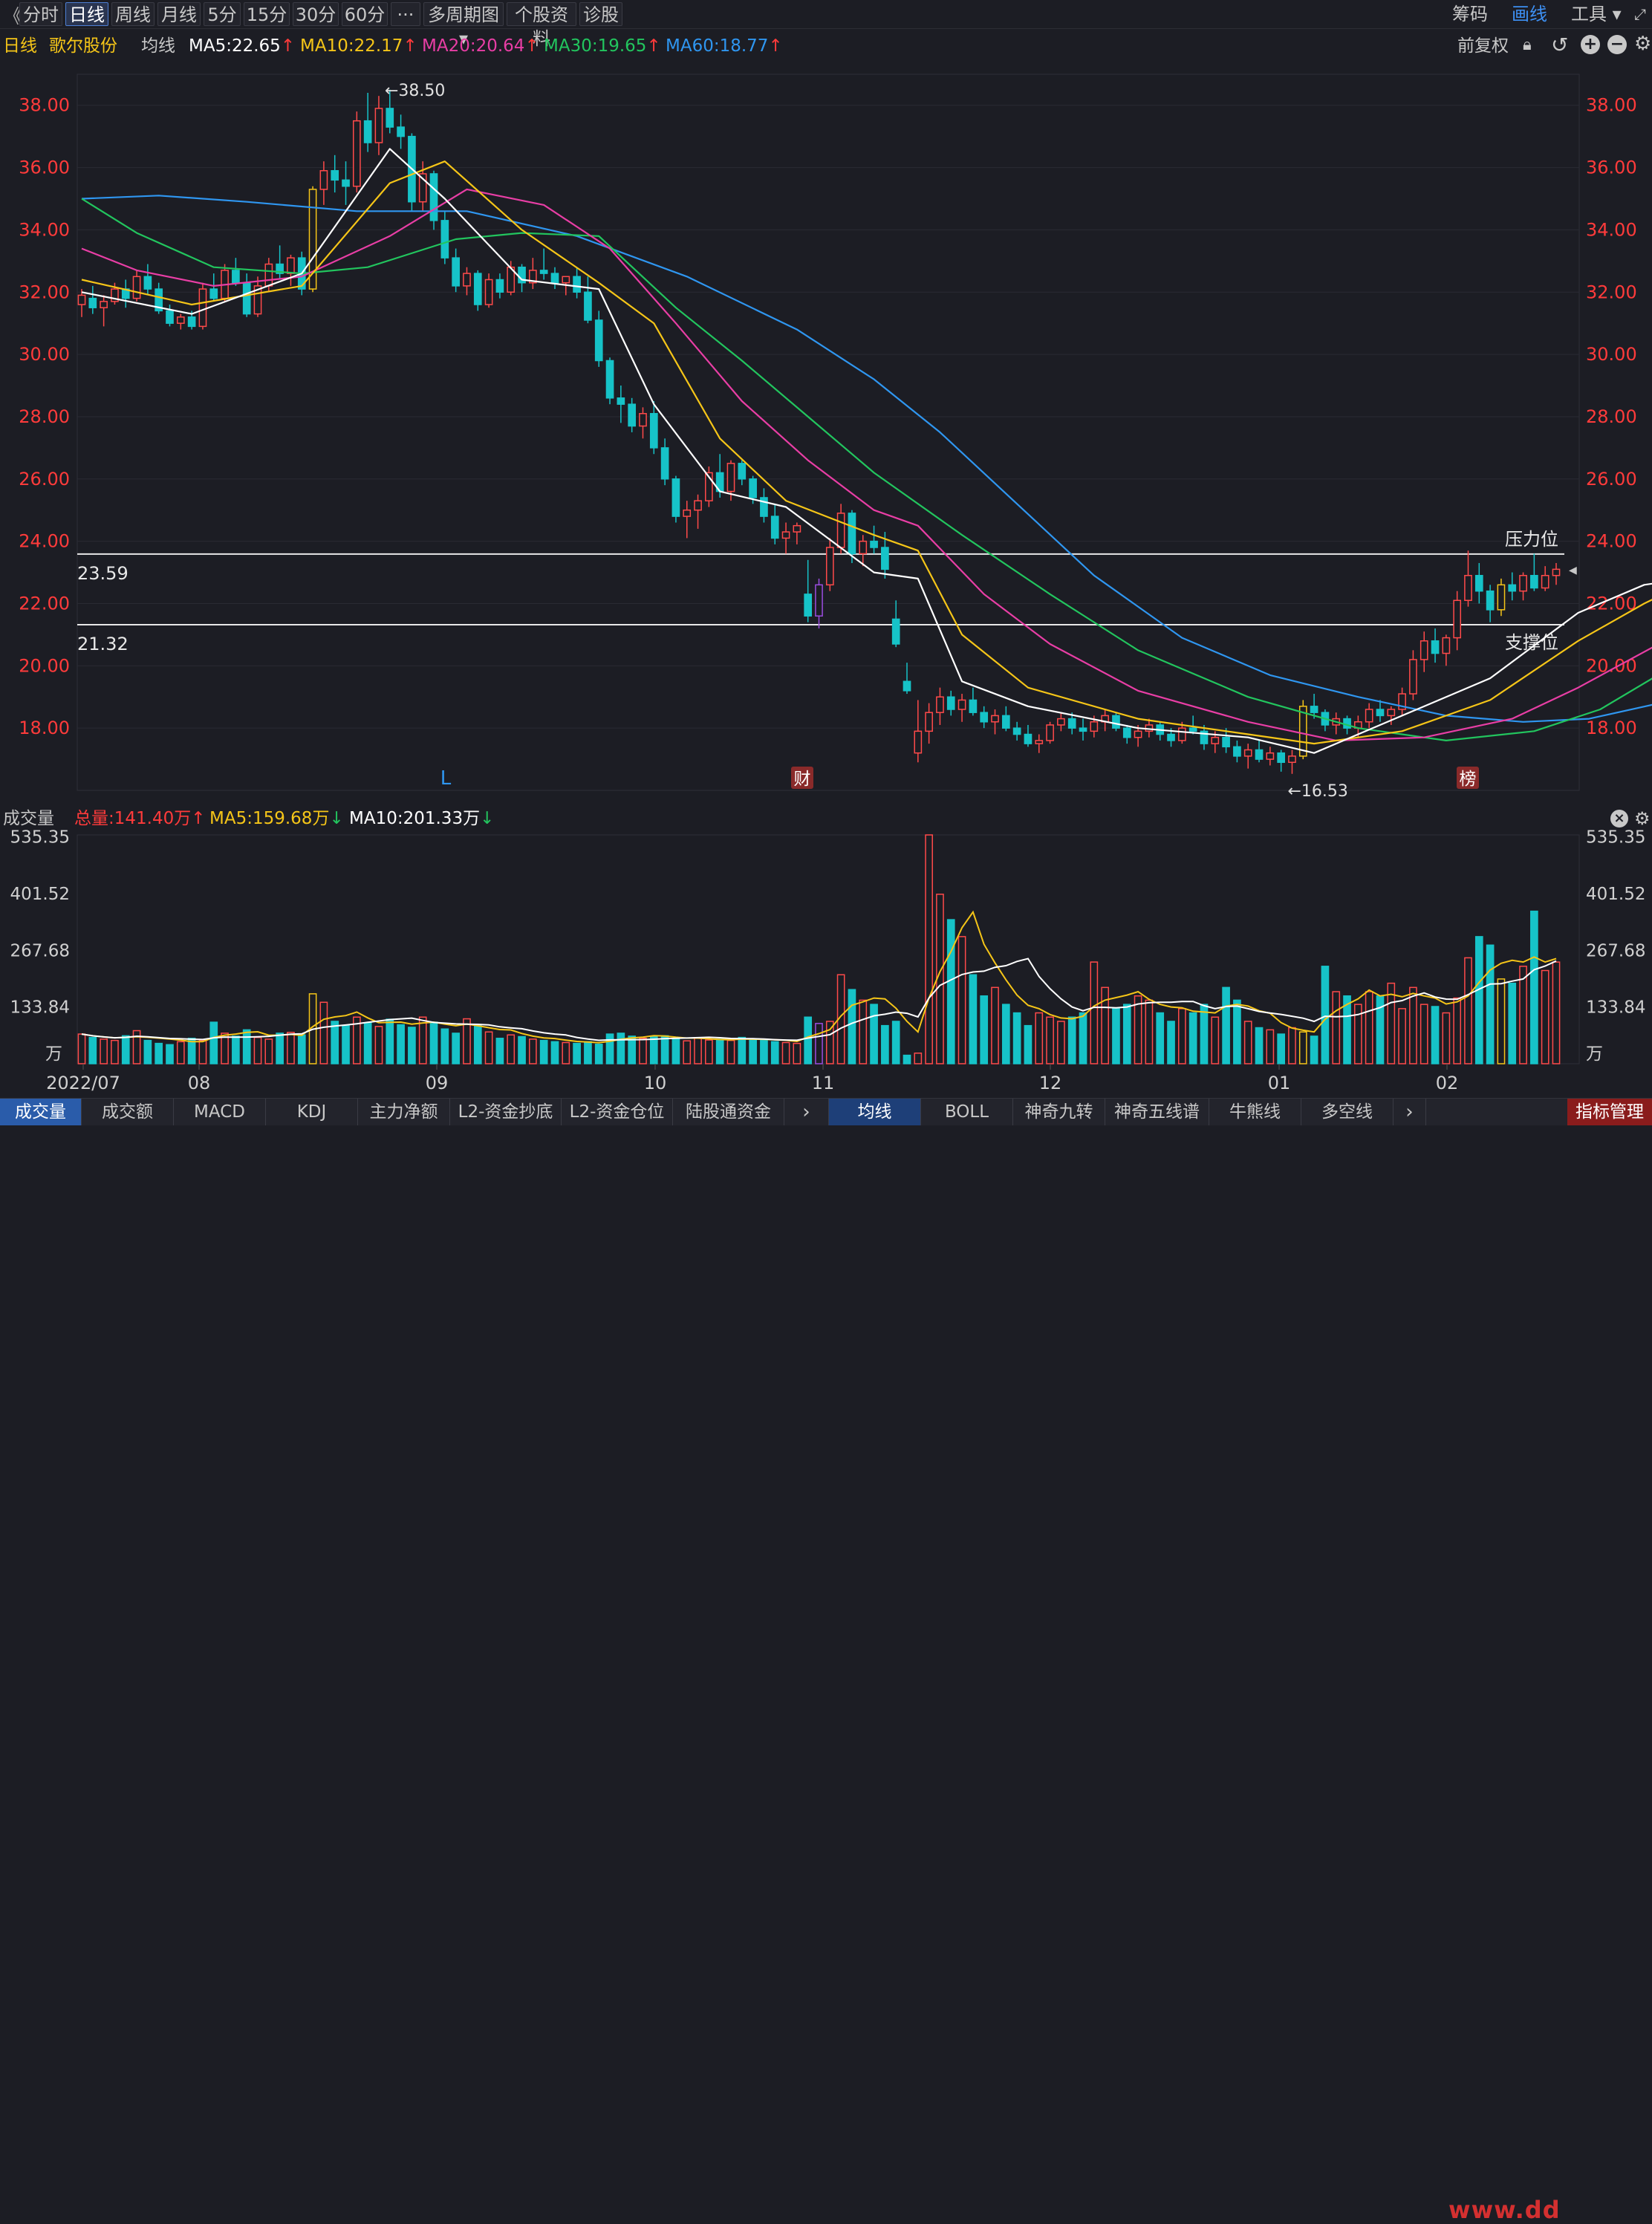  Describe the element at coordinates (1640, 14) in the screenshot. I see `expand-icon: ⤢` at that location.